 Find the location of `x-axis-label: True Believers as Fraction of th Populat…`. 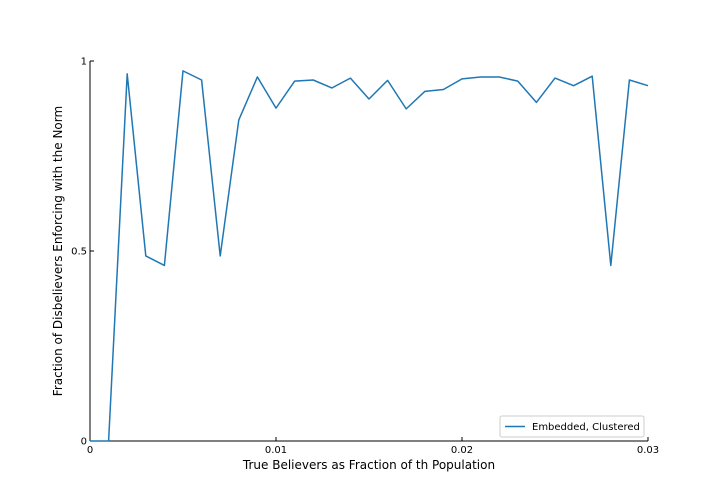

x-axis-label: True Believers as Fraction of th Populat… is located at coordinates (368, 465).